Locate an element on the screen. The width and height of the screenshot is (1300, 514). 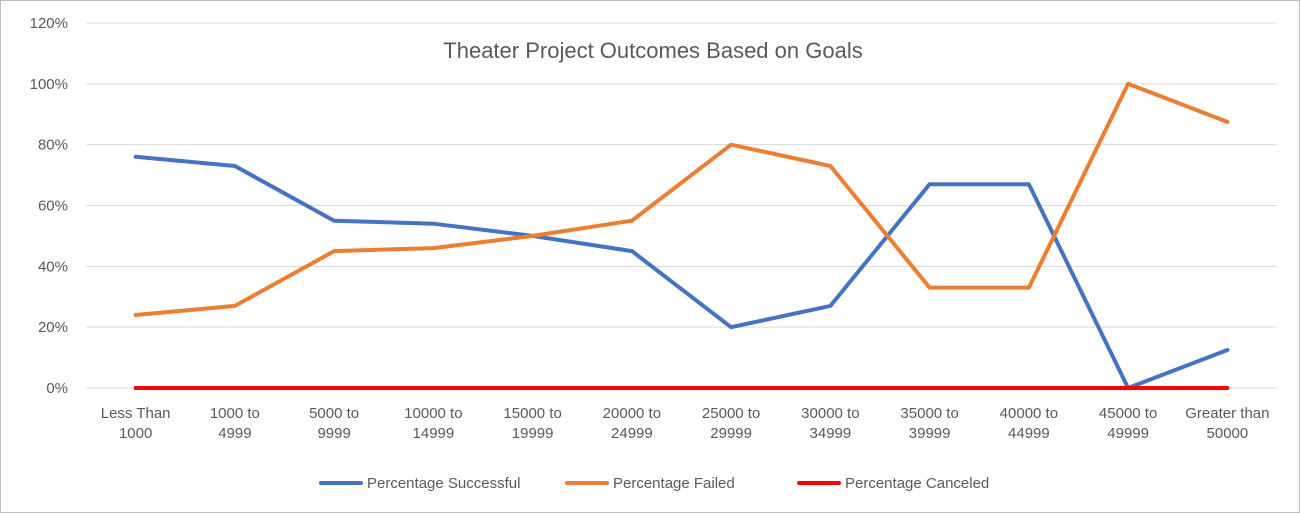
legend-item-percentage-canceled: Percentage Canceled is located at coordinates (893, 483).